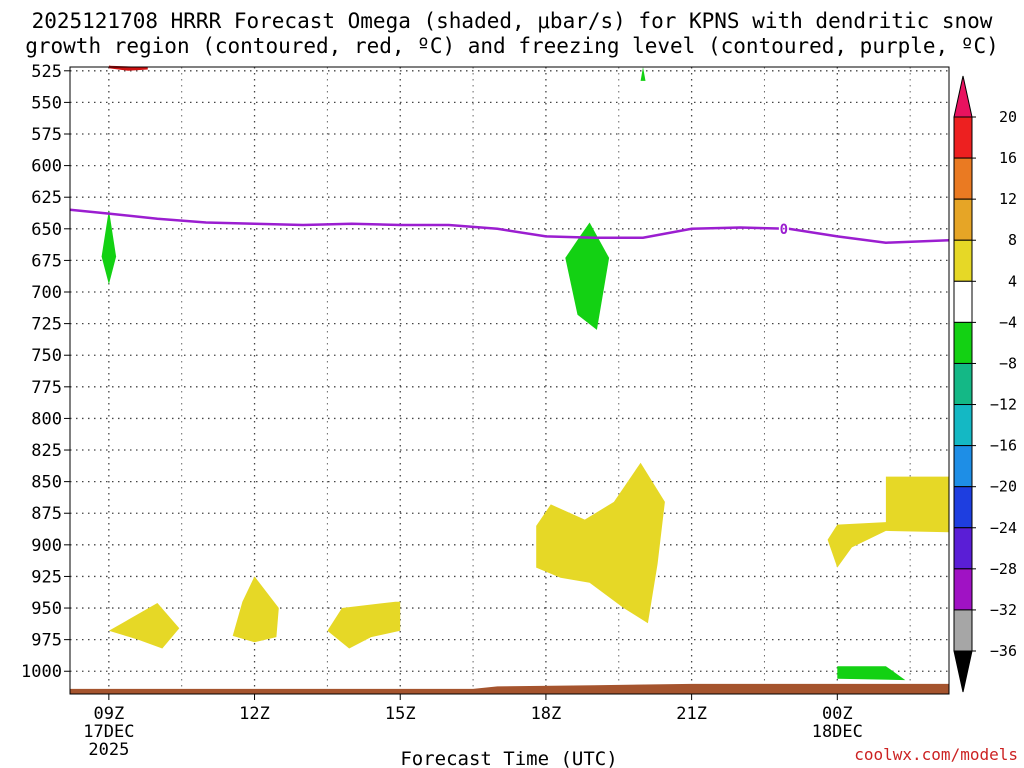 The height and width of the screenshot is (768, 1024). What do you see at coordinates (1003, 487) in the screenshot?
I see `colorbar-label-9: −20` at bounding box center [1003, 487].